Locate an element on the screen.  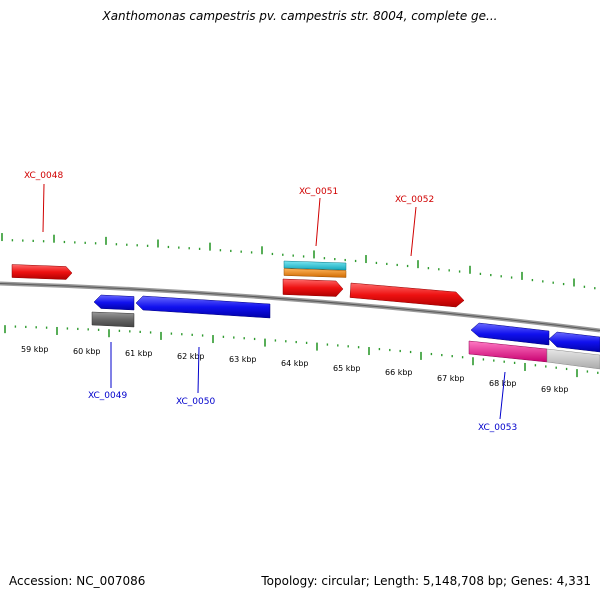
gene-label-xc-0051: XC_0051 is located at coordinates (318, 192).